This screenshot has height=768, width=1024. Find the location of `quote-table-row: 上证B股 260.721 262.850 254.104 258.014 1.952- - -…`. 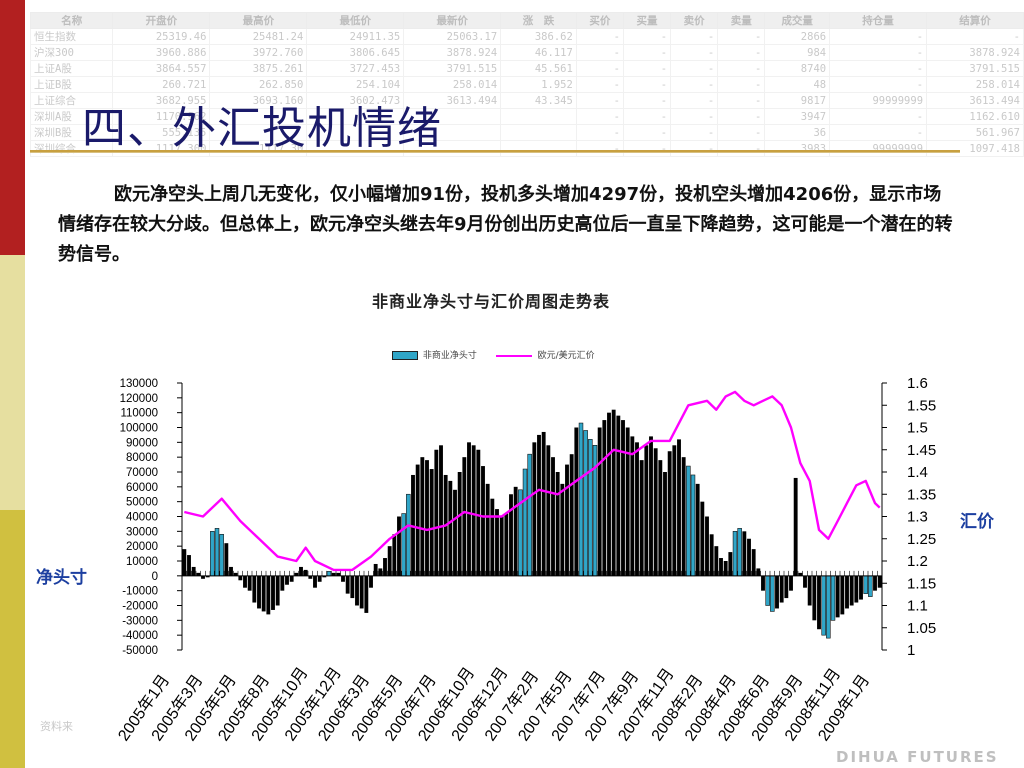

quote-table-row: 上证B股 260.721 262.850 254.104 258.014 1.952- - -… is located at coordinates (526, 84).